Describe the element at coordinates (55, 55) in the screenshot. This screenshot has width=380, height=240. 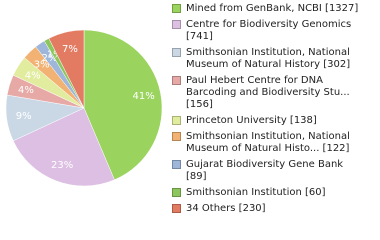
I see `slice-label: 1%` at that location.